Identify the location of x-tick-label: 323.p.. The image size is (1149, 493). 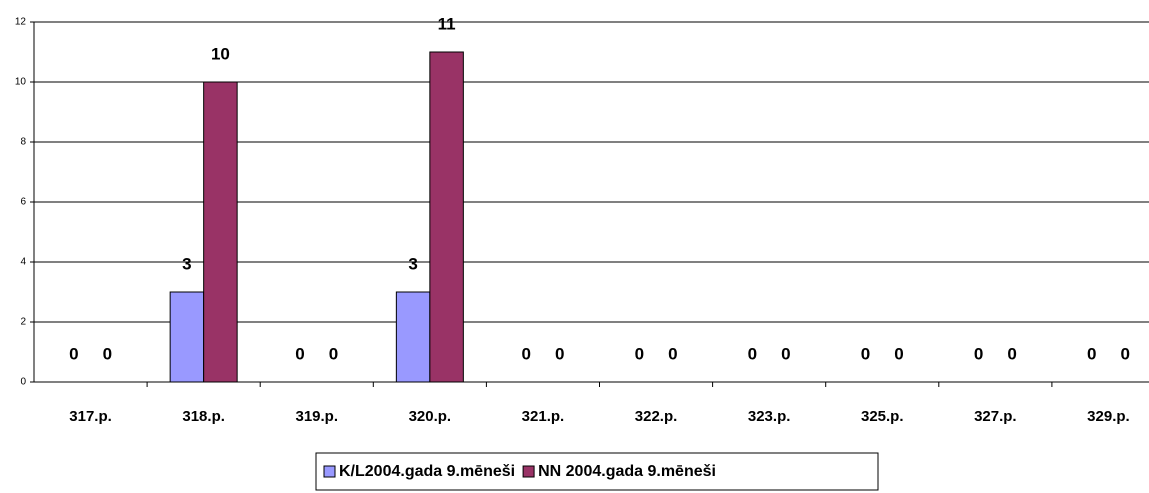
(769, 416).